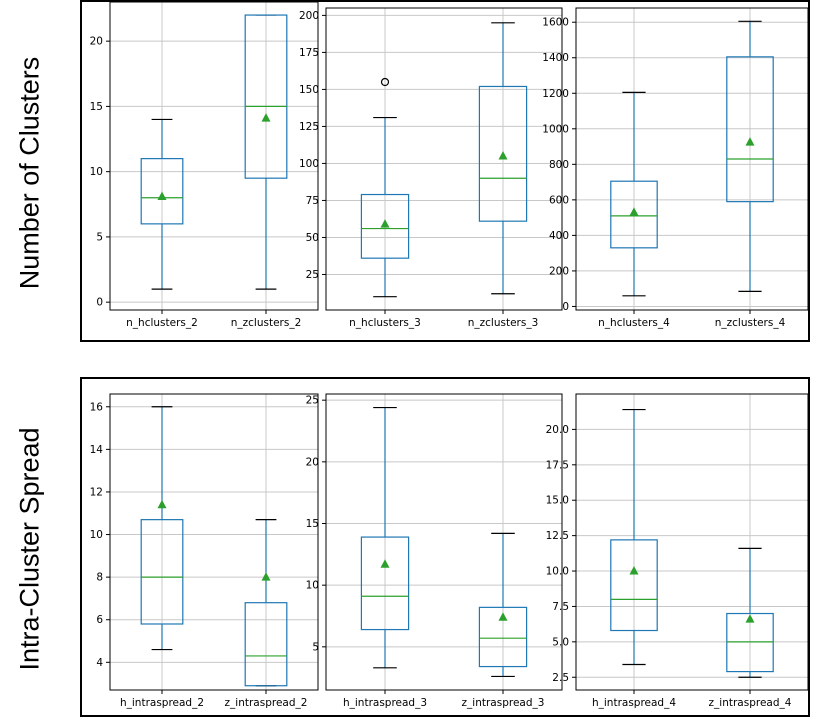  What do you see at coordinates (634, 703) in the screenshot?
I see `x-tick-label: h_intraspread_4` at bounding box center [634, 703].